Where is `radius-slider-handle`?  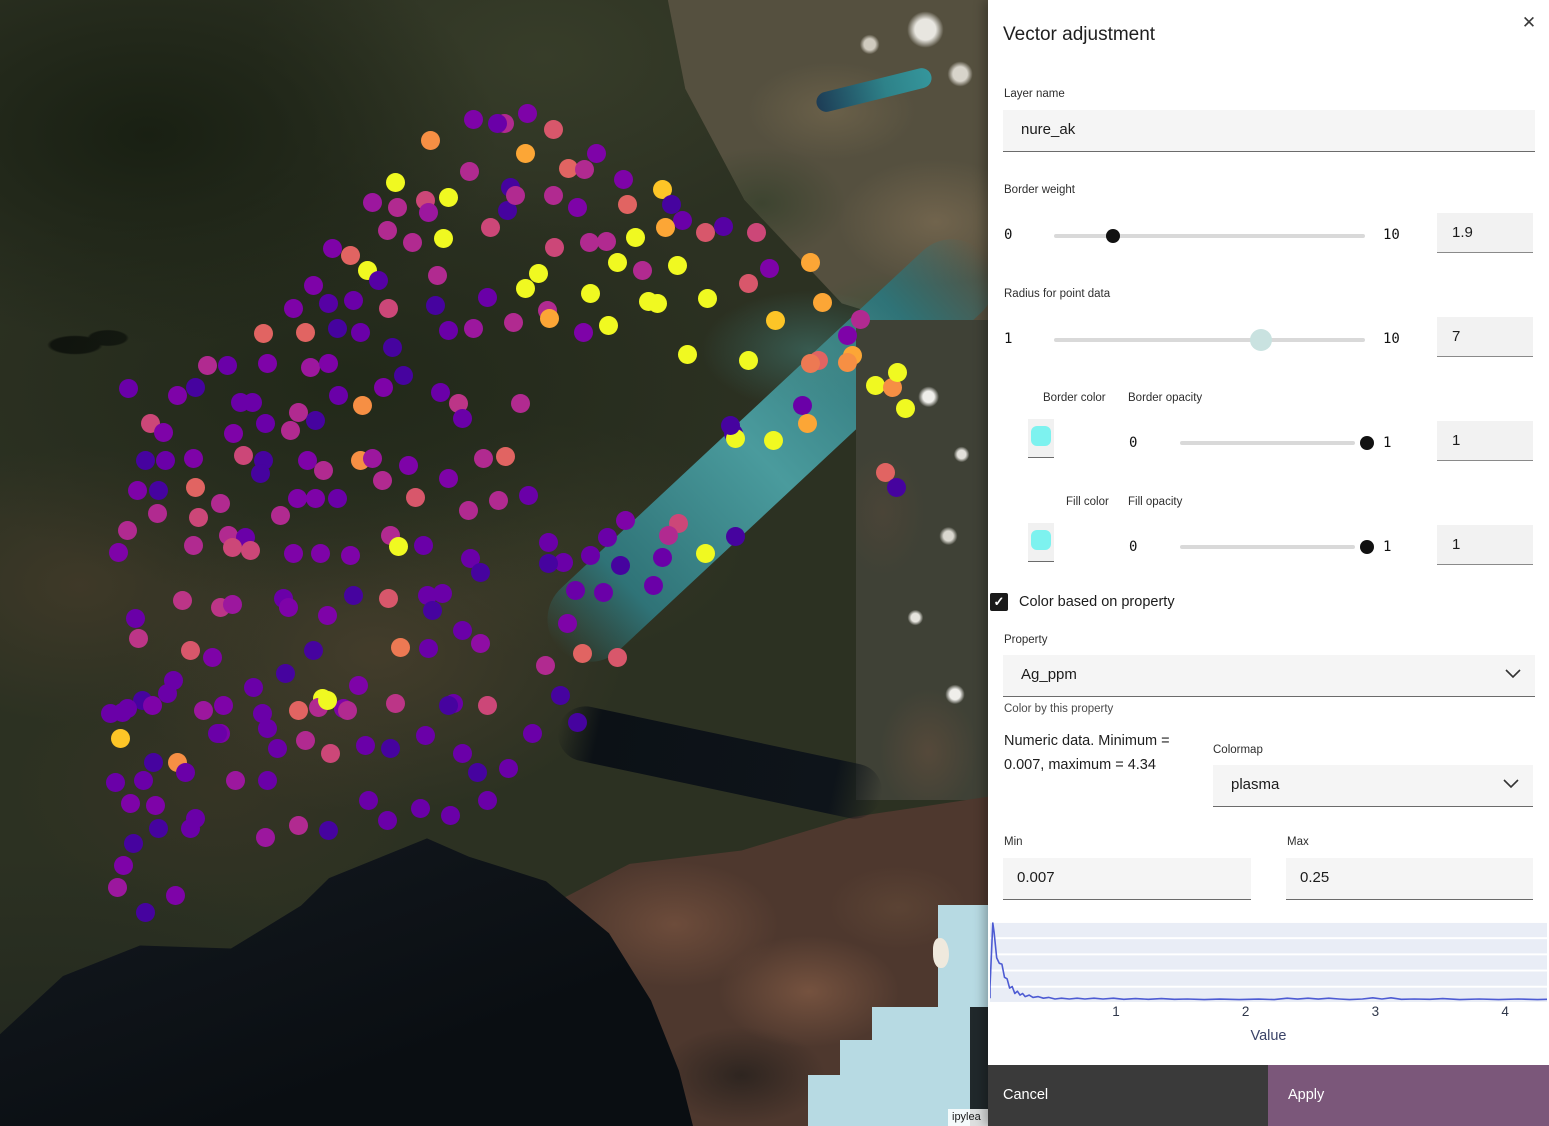
radius-slider-handle is located at coordinates (1261, 340).